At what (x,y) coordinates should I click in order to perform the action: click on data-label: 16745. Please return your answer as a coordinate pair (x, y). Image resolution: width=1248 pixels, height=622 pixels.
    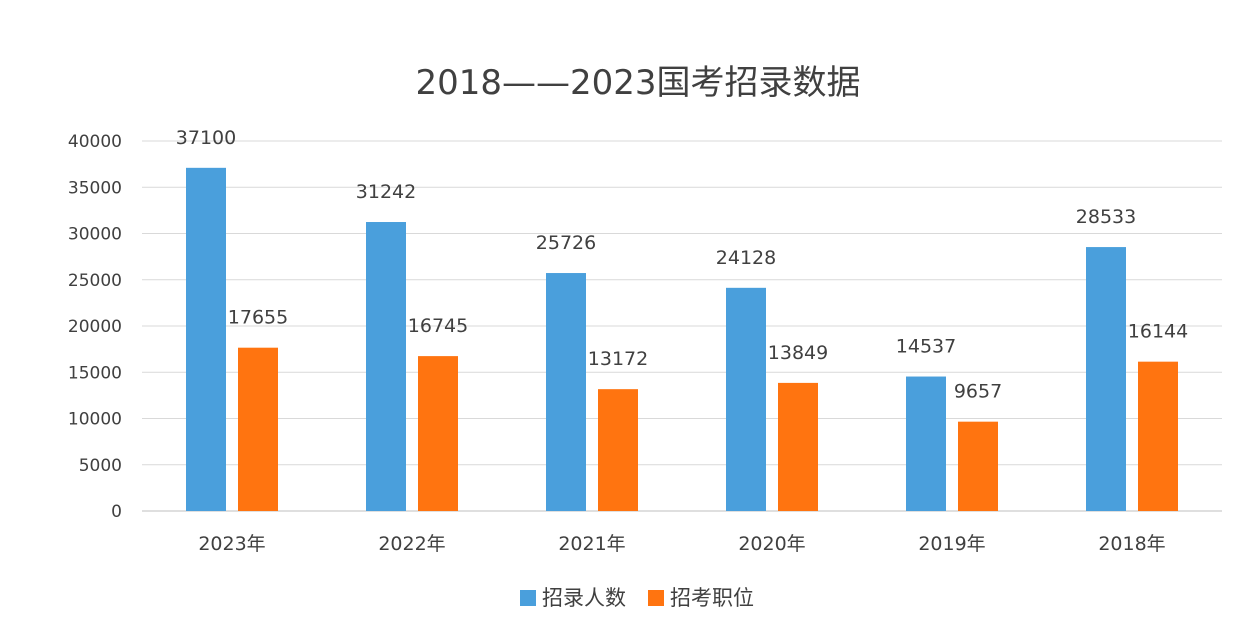
    Looking at the image, I should click on (438, 326).